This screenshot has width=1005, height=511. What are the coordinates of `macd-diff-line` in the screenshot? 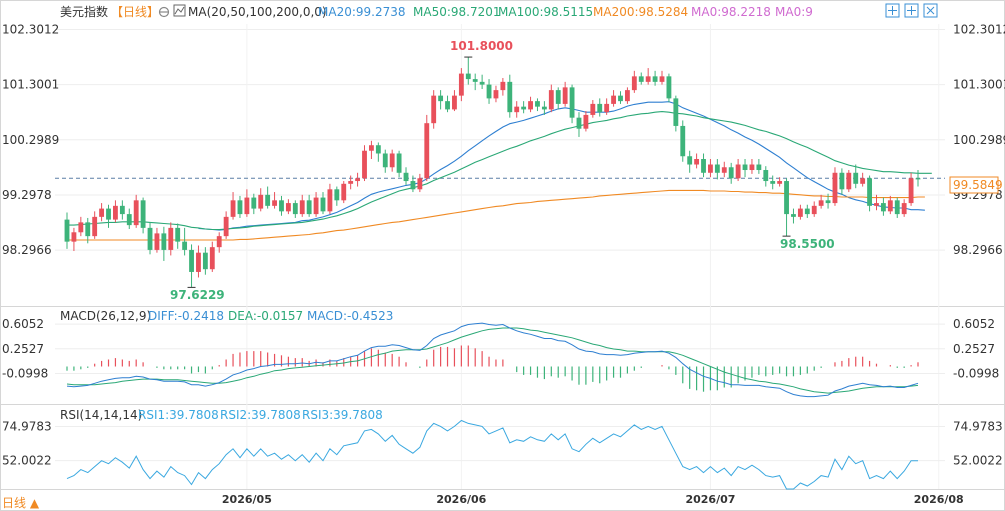 It's located at (492, 360).